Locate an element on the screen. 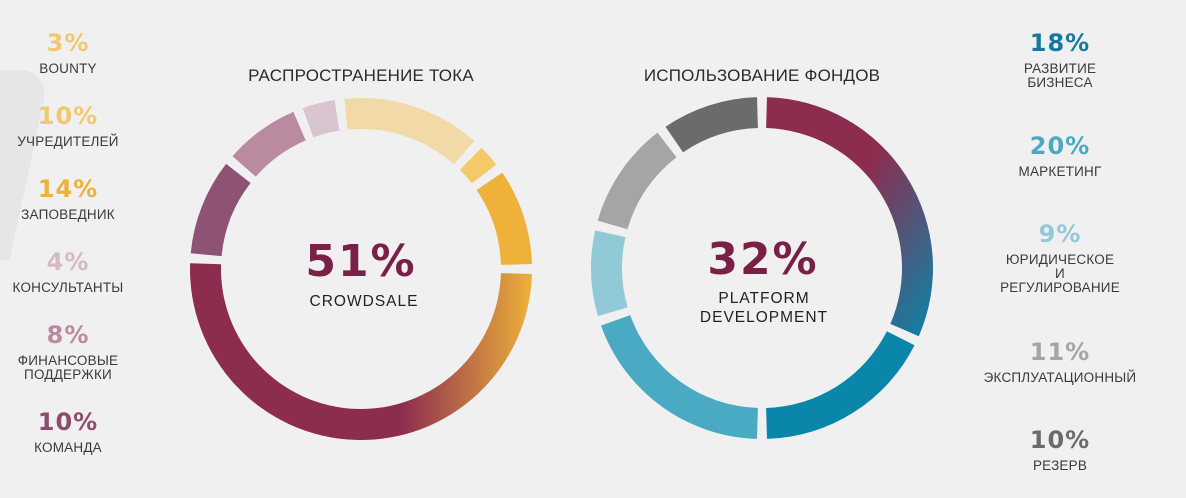  legend-label: РАЗВИТИЕ БИЗНЕСА is located at coordinates (1060, 75).